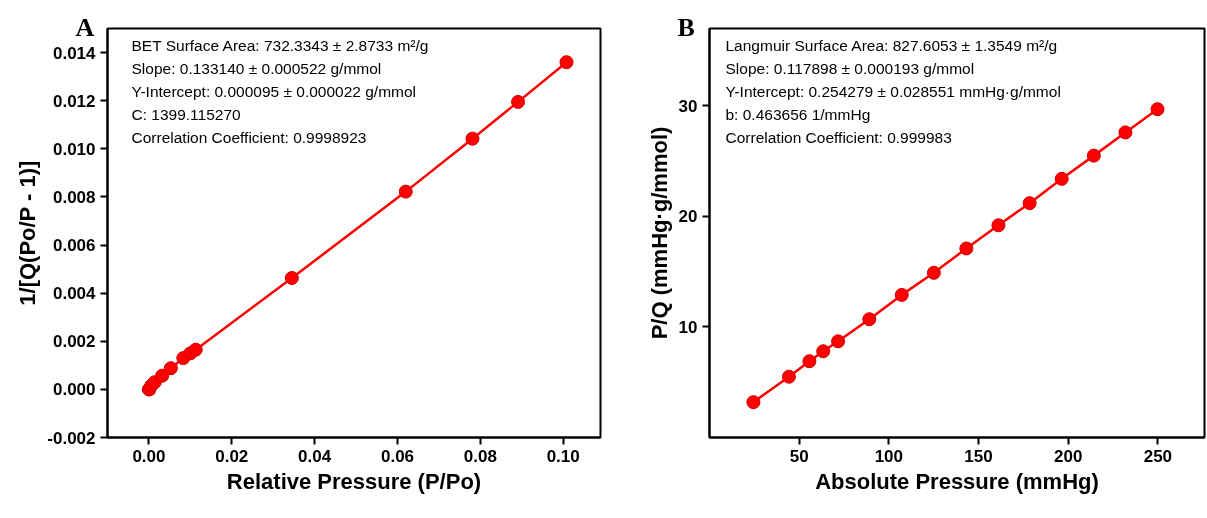 The width and height of the screenshot is (1207, 518). Describe the element at coordinates (74, 294) in the screenshot. I see `y-tick-label: 0.004` at that location.